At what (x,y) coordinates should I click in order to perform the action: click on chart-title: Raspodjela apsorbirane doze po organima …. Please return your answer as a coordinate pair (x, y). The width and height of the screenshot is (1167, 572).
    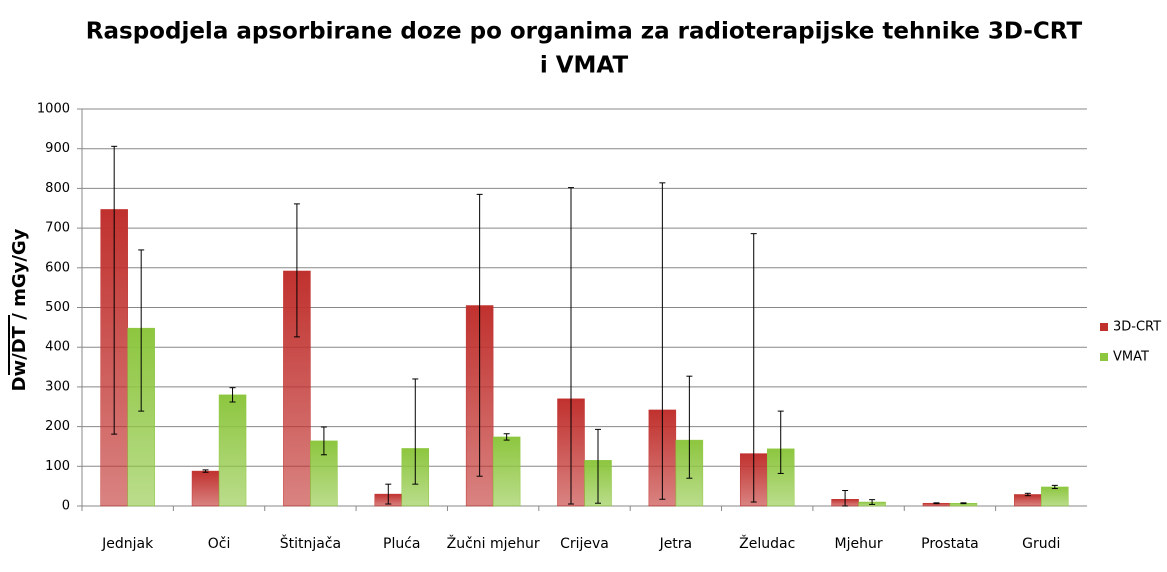
    Looking at the image, I should click on (584, 32).